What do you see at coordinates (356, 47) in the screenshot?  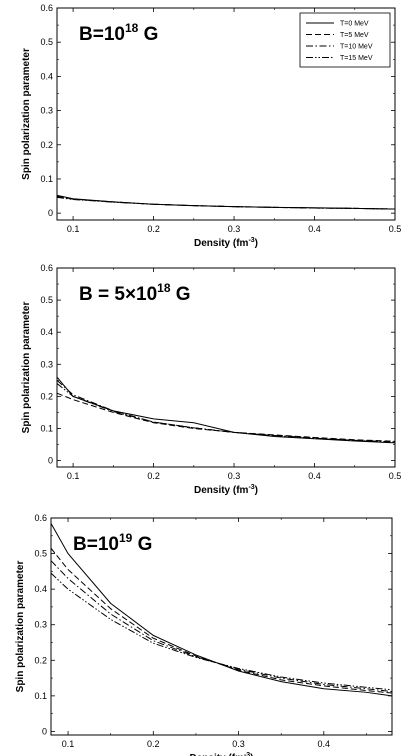 I see `legend-entry: T=10 MeV` at bounding box center [356, 47].